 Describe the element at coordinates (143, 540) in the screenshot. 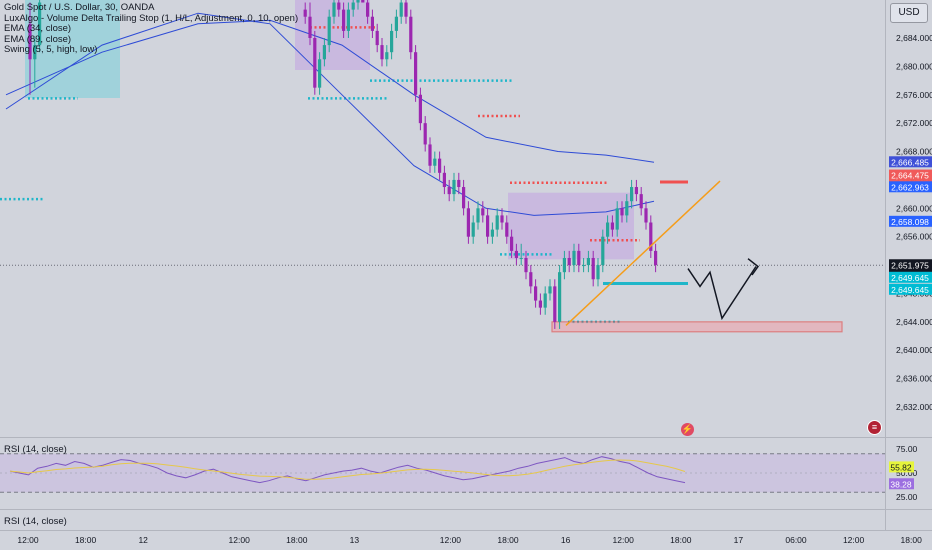

I see `time-tick-label: 12` at that location.